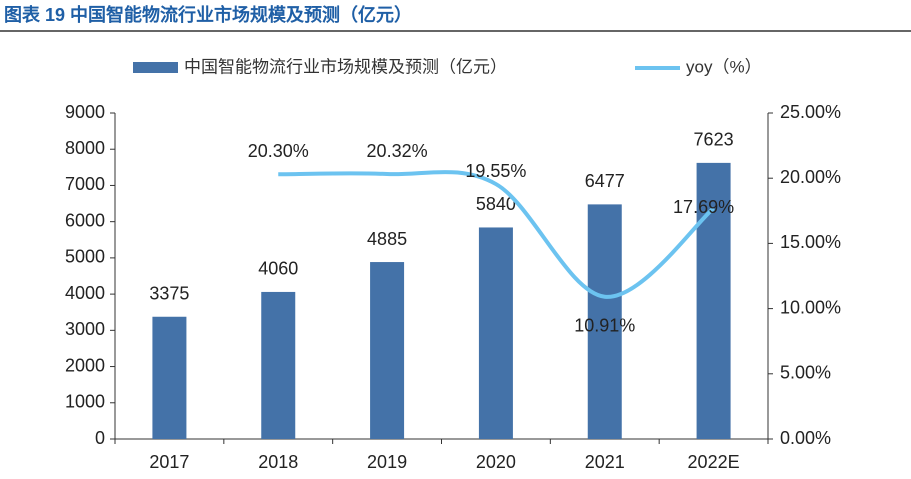 This screenshot has height=479, width=911. What do you see at coordinates (810, 112) in the screenshot?
I see `y2-tick-label: 25.00%` at bounding box center [810, 112].